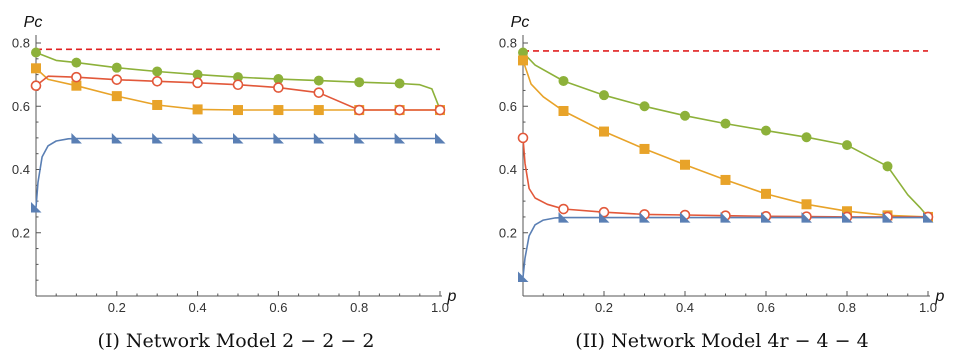 The image size is (956, 358). I want to click on chart-caption: (II) Network Model 4r − 4 − 4, so click(721, 341).